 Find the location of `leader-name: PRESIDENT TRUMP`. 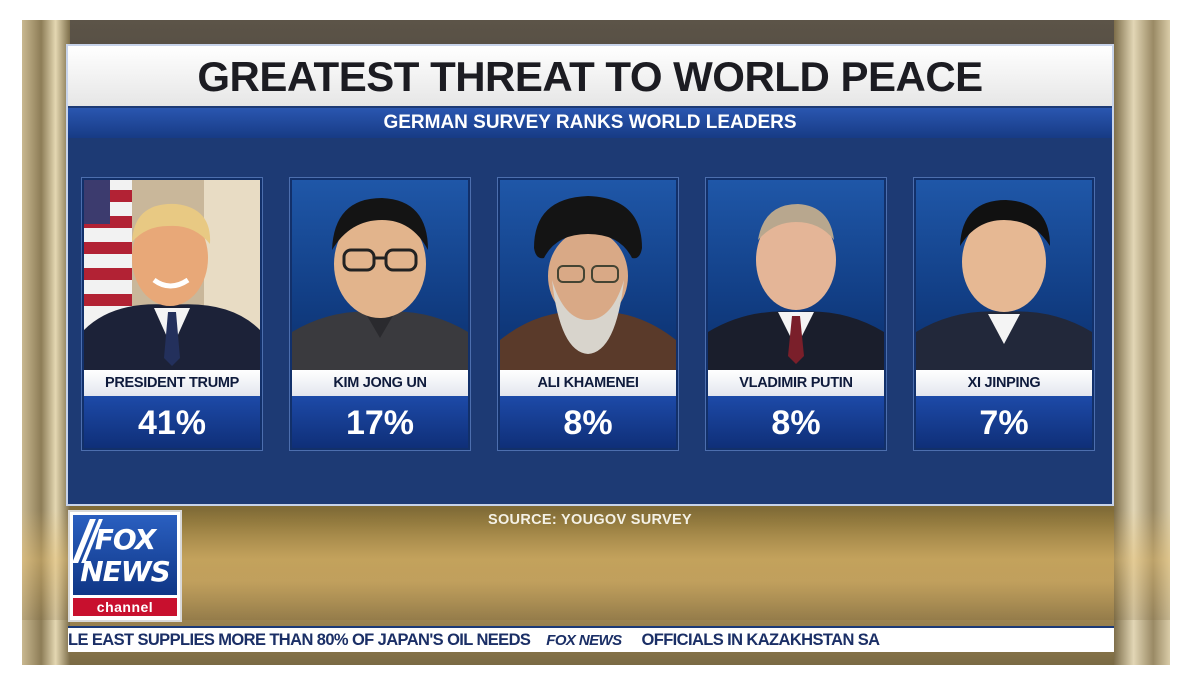

leader-name: PRESIDENT TRUMP is located at coordinates (172, 383).